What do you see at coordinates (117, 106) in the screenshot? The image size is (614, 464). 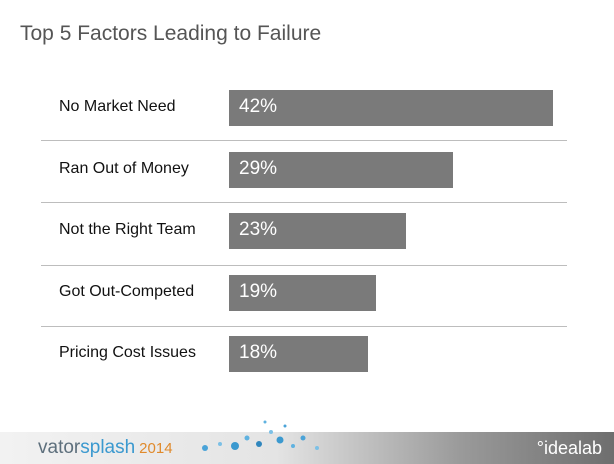 I see `category-label: No Market Need` at bounding box center [117, 106].